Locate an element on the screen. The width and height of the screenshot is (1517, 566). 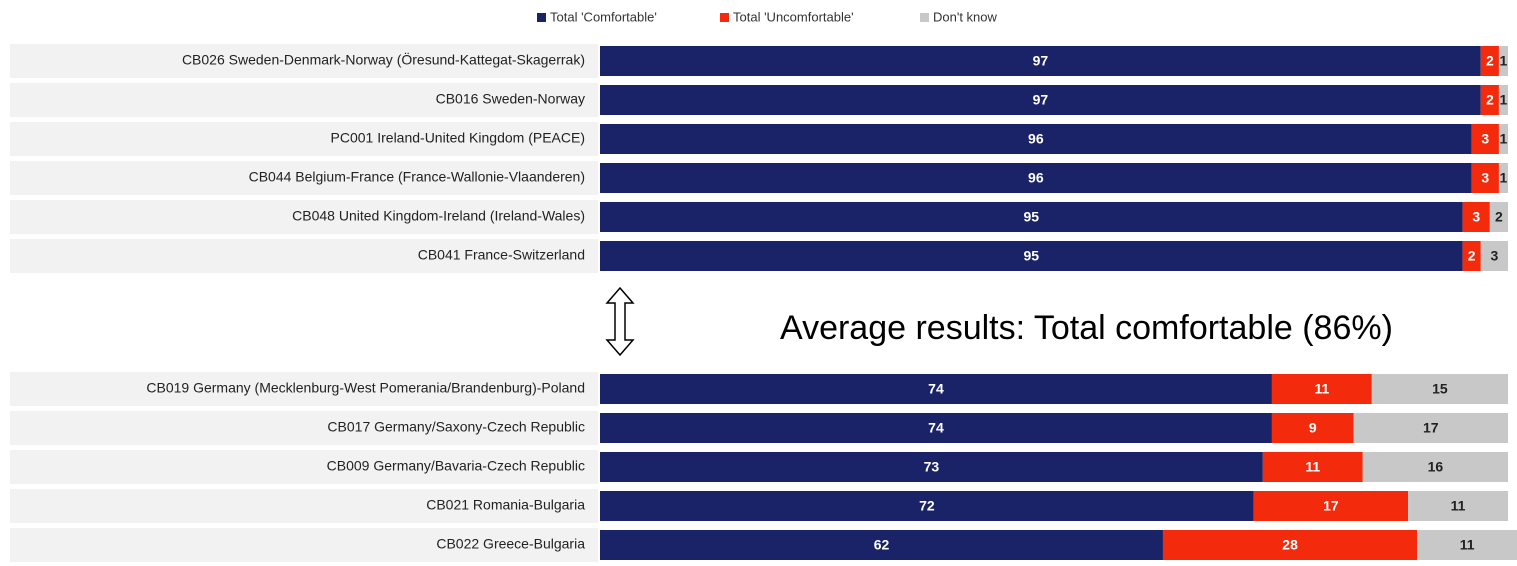
value-label: 73 is located at coordinates (932, 467).